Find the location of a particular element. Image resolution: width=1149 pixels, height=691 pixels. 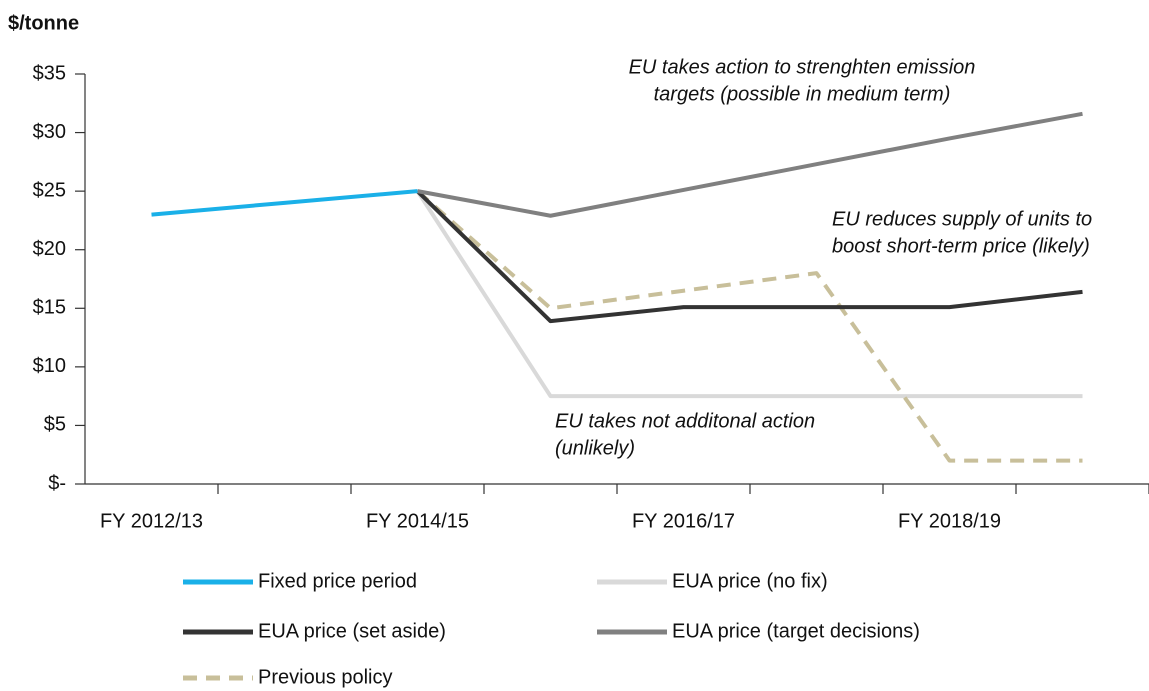

legend-label: Fixed price period is located at coordinates (337, 581).